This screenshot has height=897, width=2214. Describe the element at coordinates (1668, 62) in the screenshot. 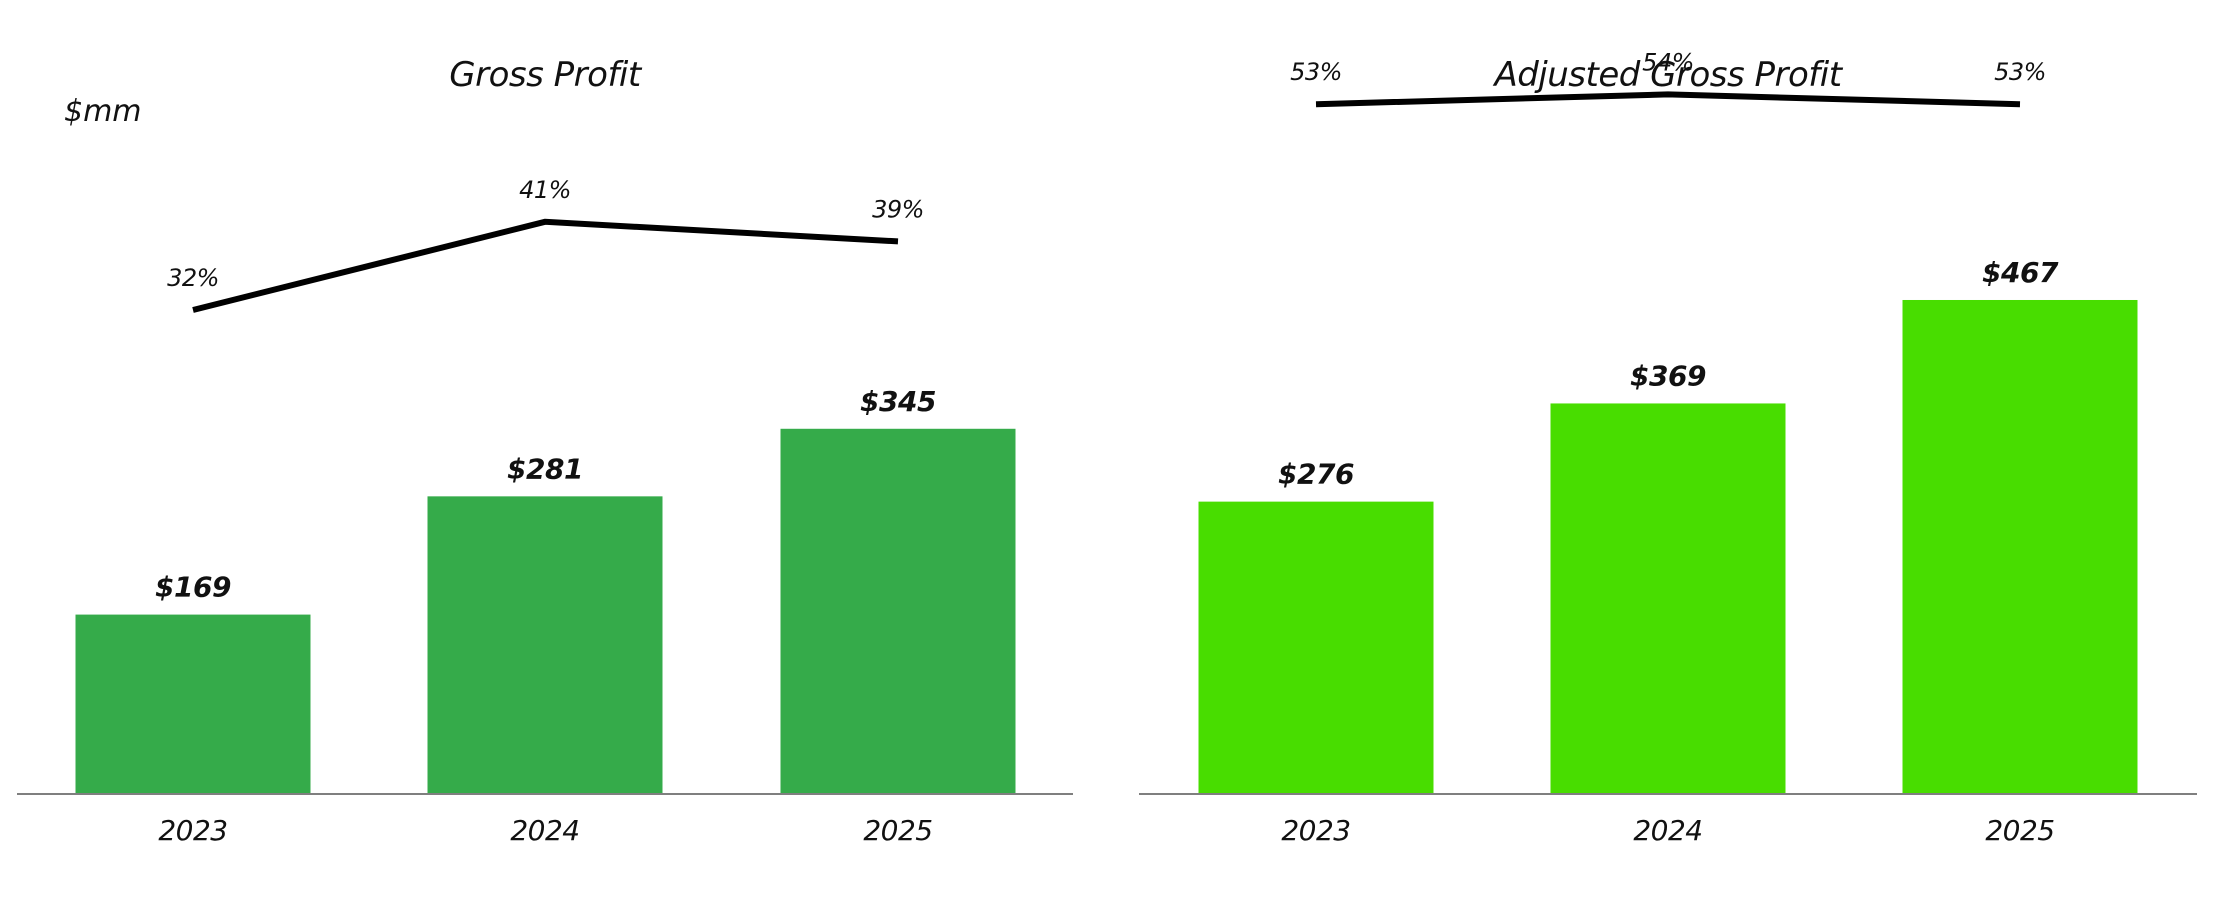

I see `margin-label: 54%` at that location.